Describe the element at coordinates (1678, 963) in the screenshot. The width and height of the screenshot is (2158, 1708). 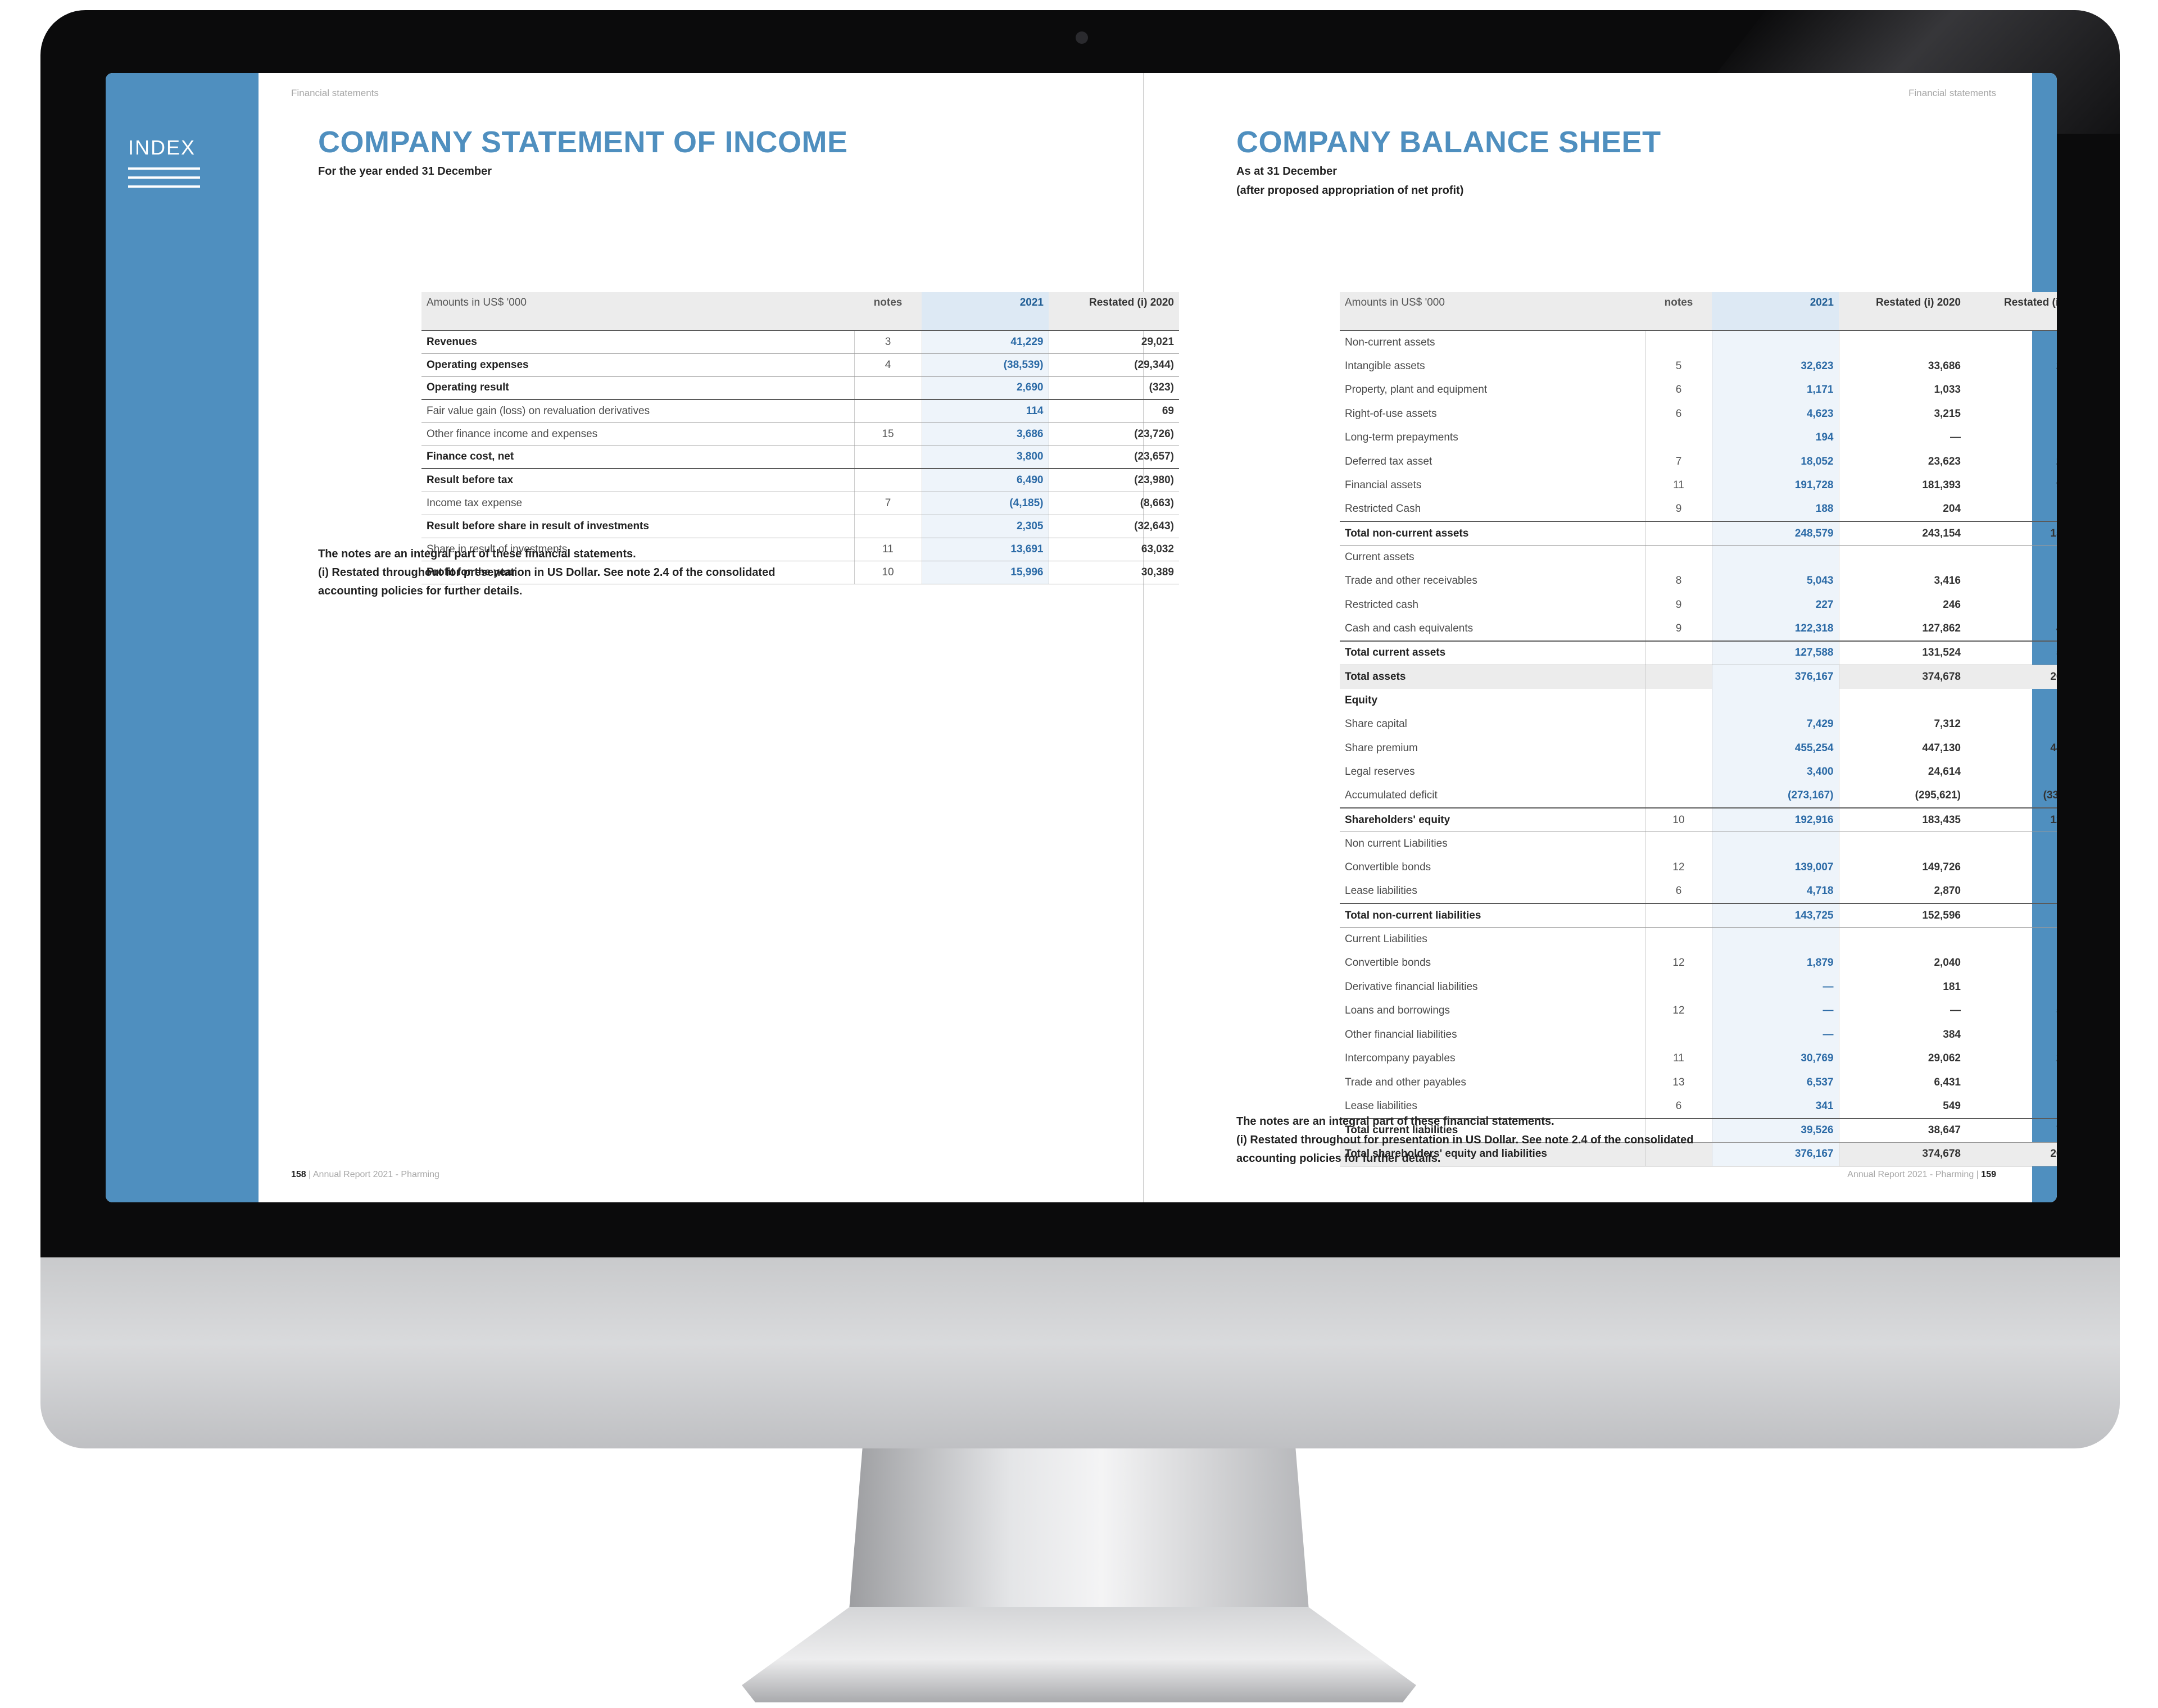
I see `row-note: 12` at that location.